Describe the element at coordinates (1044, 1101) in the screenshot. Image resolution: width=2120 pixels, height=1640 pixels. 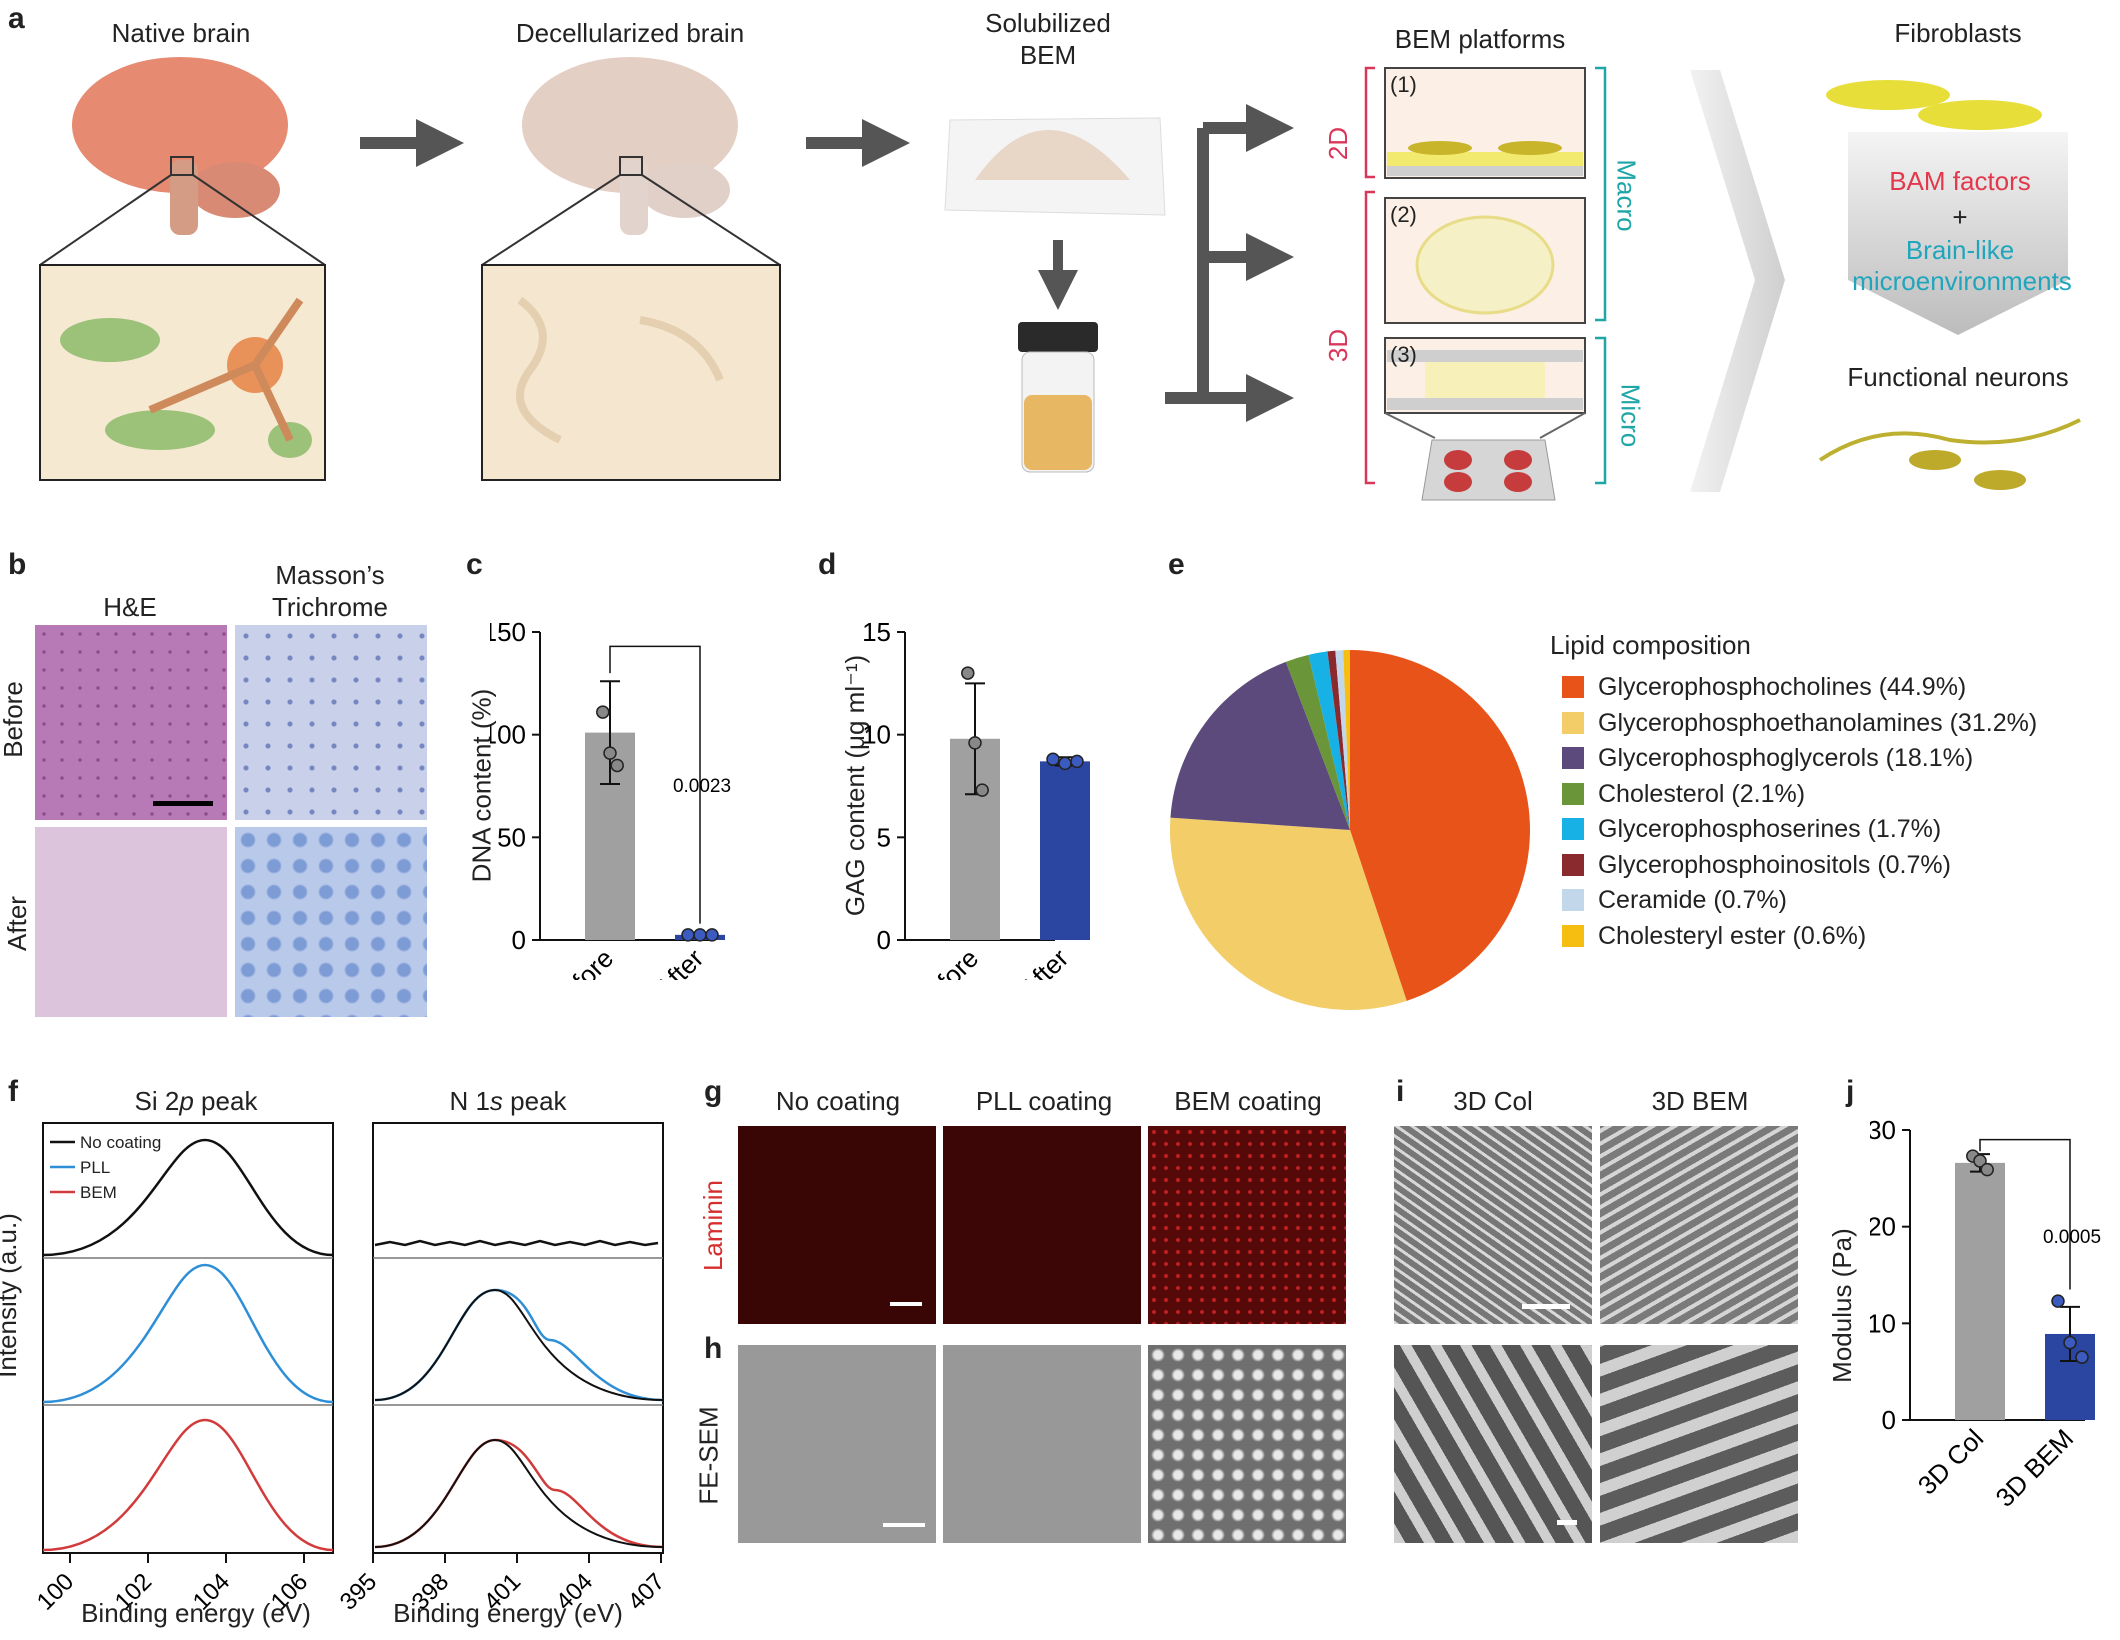
I see `g-col-pll: PLL coating` at that location.